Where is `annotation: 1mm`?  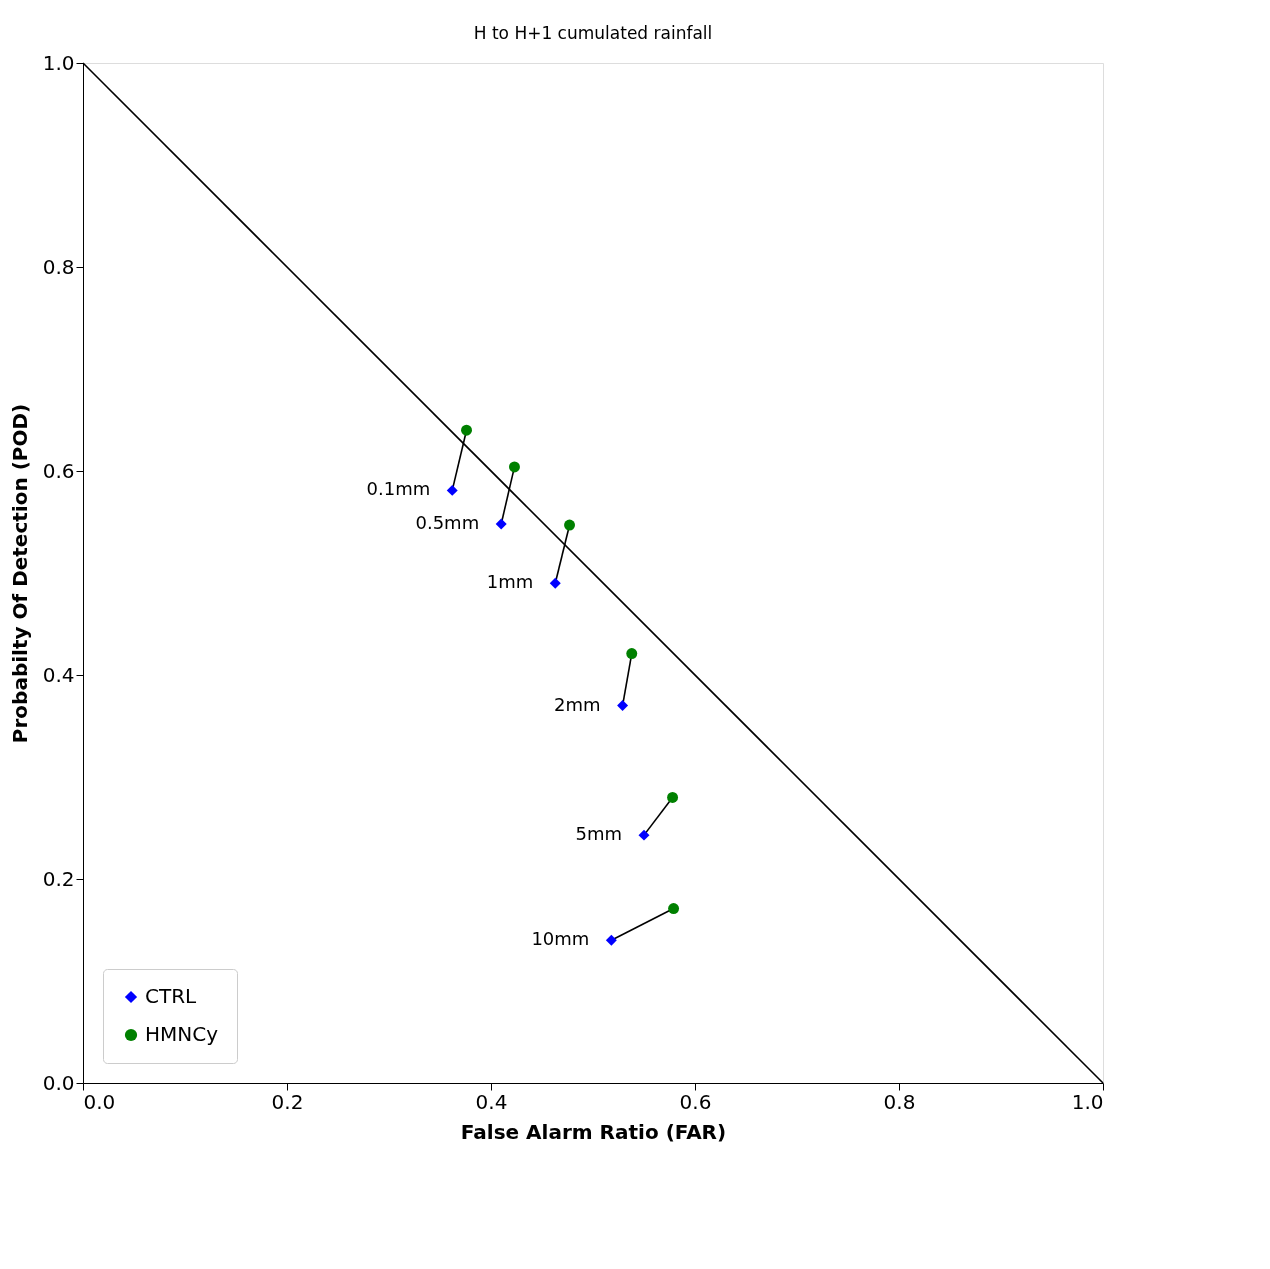 annotation: 1mm is located at coordinates (510, 582).